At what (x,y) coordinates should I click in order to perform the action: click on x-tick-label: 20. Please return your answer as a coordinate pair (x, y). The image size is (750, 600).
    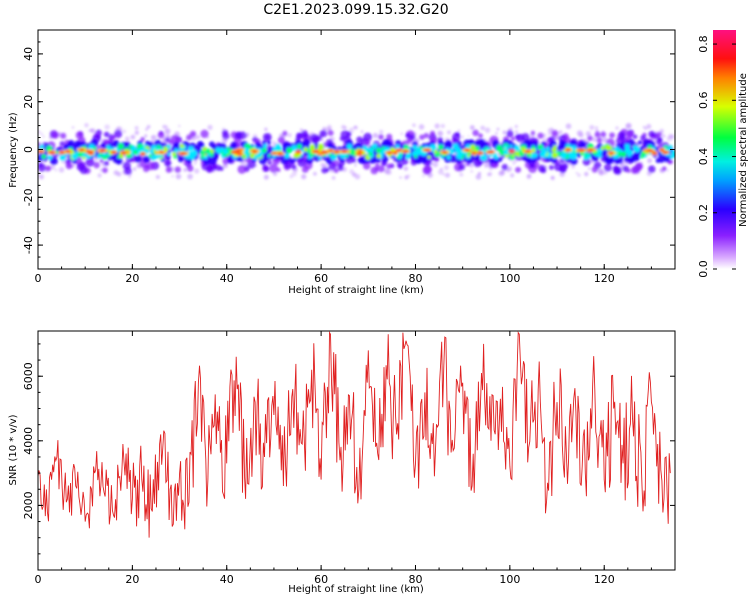
    Looking at the image, I should click on (132, 278).